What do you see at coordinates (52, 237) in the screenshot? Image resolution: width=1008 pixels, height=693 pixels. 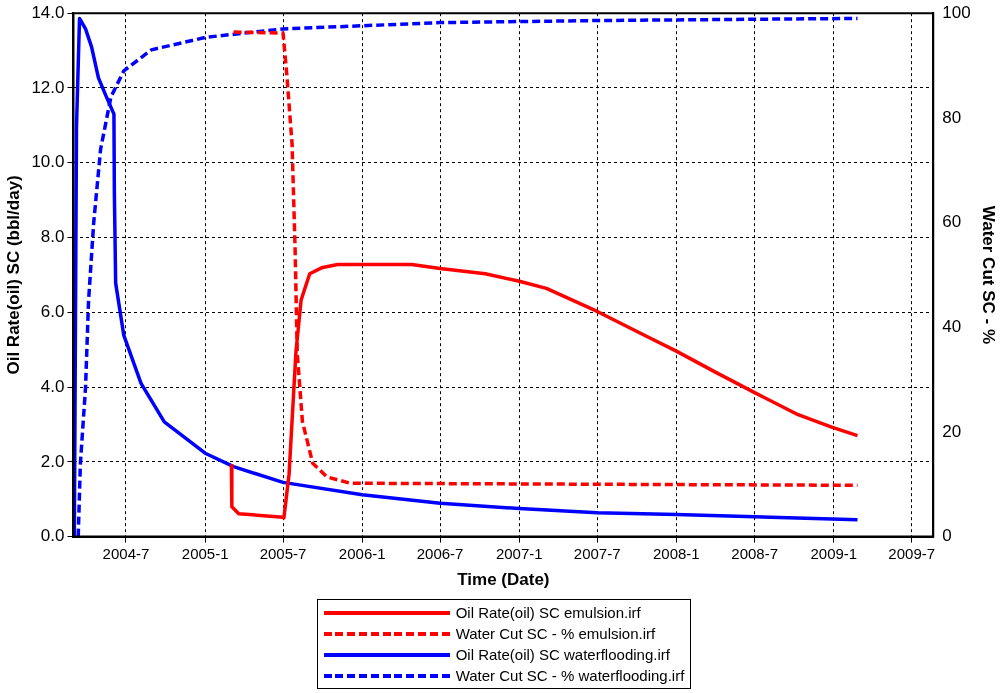 I see `y-tick-label: 8.0` at bounding box center [52, 237].